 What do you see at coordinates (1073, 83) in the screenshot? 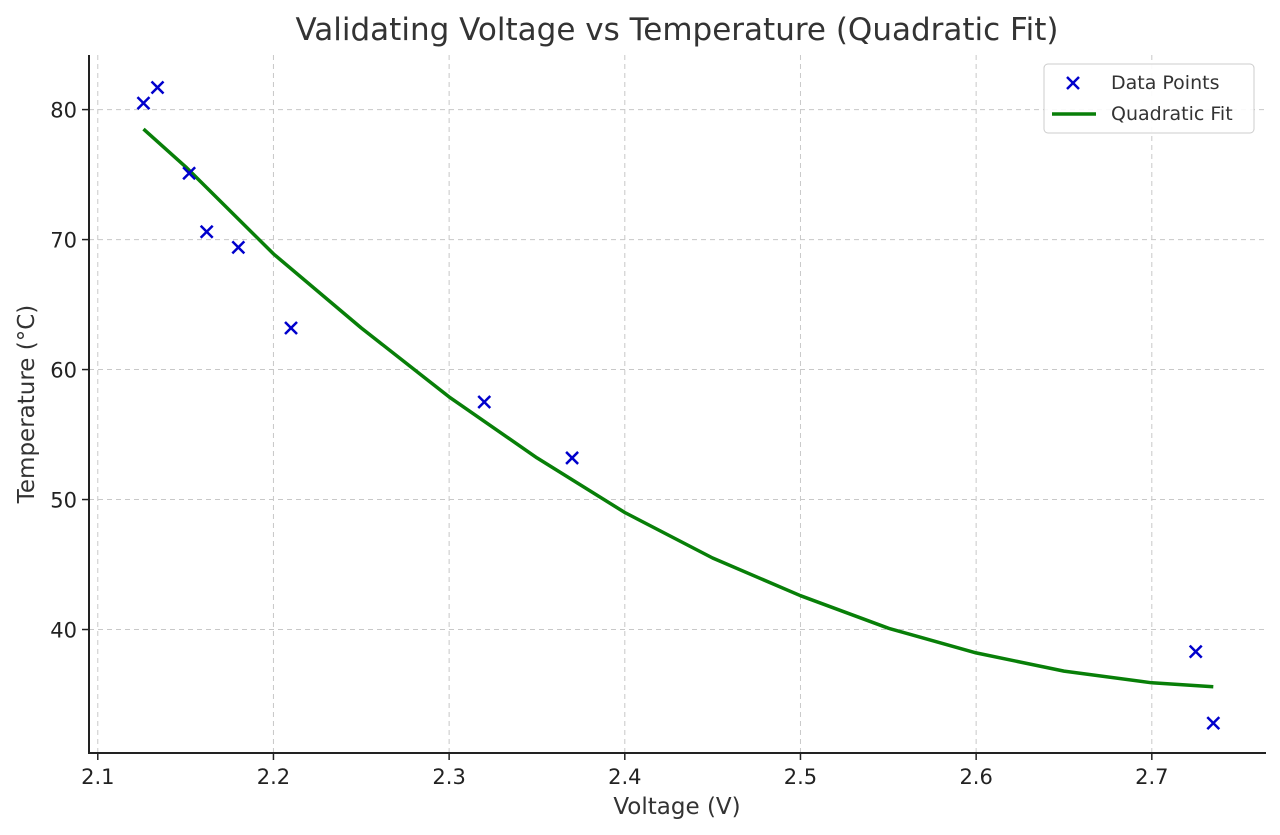
I see `legend-marker-data-points` at bounding box center [1073, 83].